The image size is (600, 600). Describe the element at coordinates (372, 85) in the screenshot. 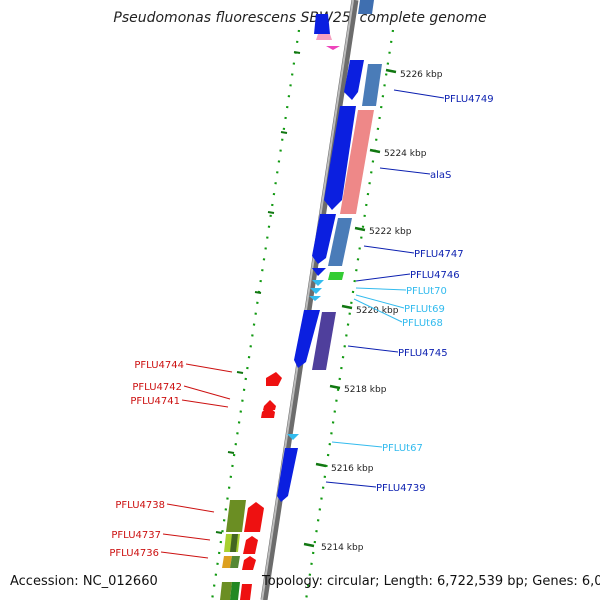

I see `gene-PFLU4749` at that location.